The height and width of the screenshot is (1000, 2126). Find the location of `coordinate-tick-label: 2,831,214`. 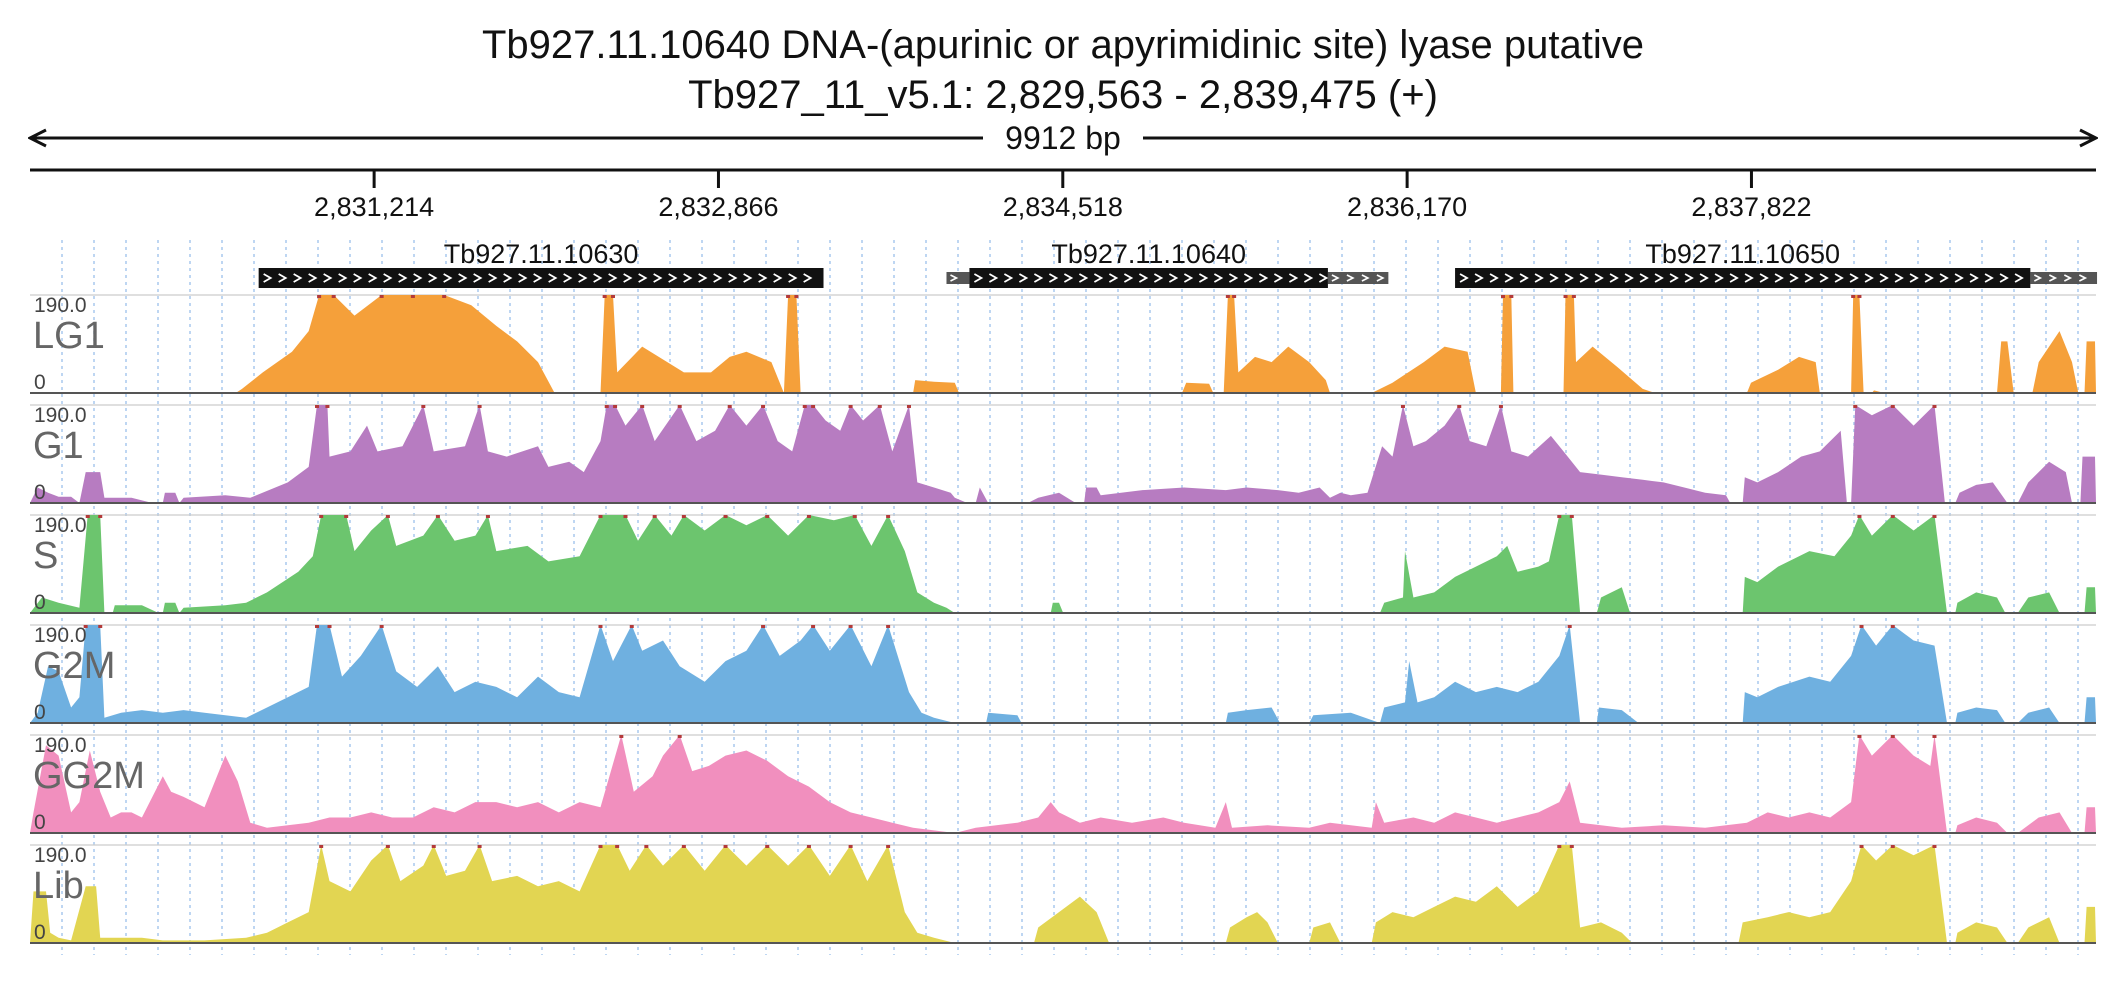

coordinate-tick-label: 2,831,214 is located at coordinates (374, 207).